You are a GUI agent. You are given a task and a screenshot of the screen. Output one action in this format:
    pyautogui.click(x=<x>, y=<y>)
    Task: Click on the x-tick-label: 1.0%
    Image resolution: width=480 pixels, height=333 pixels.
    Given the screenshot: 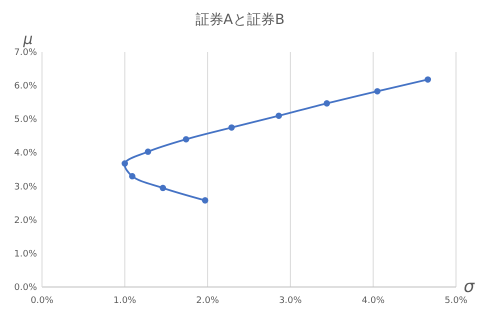 What is the action you would take?
    pyautogui.click(x=125, y=301)
    